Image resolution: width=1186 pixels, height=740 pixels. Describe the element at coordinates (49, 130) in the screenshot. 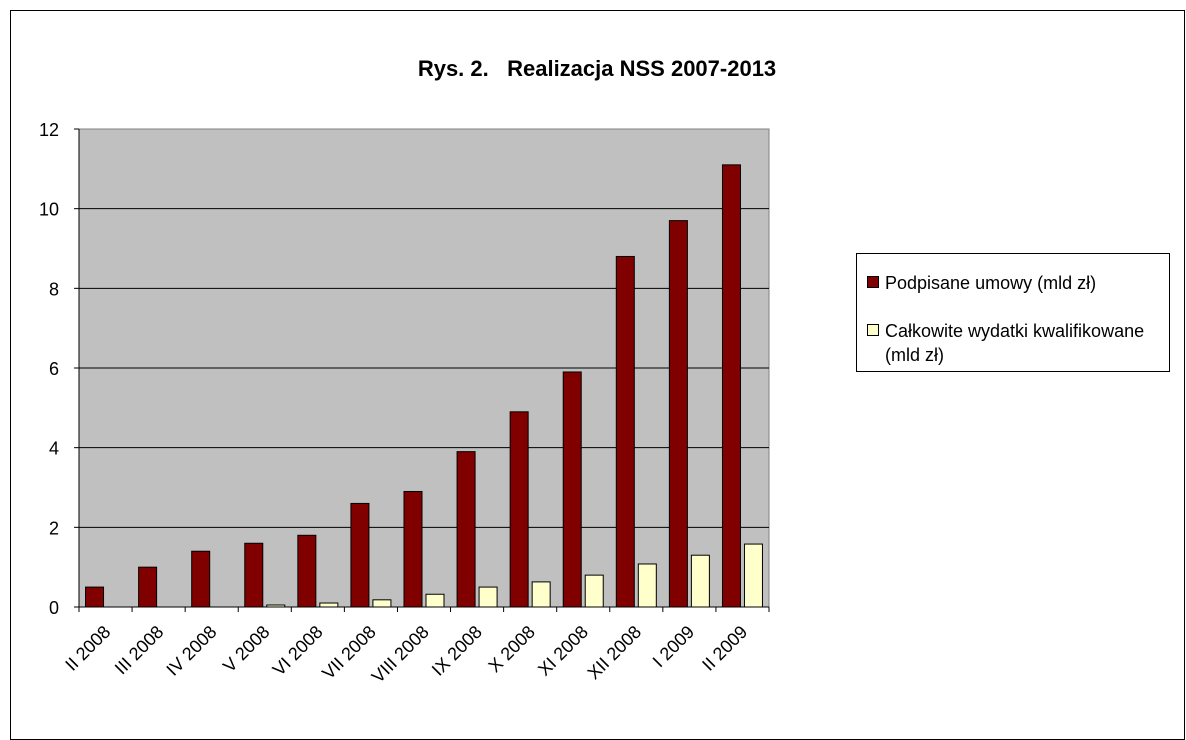

I see `y-tick-label: 12` at that location.